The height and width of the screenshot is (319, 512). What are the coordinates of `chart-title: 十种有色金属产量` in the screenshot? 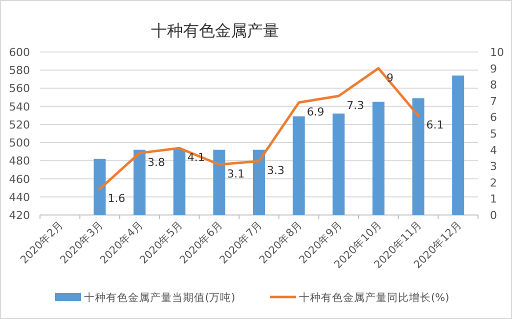 It's located at (215, 30).